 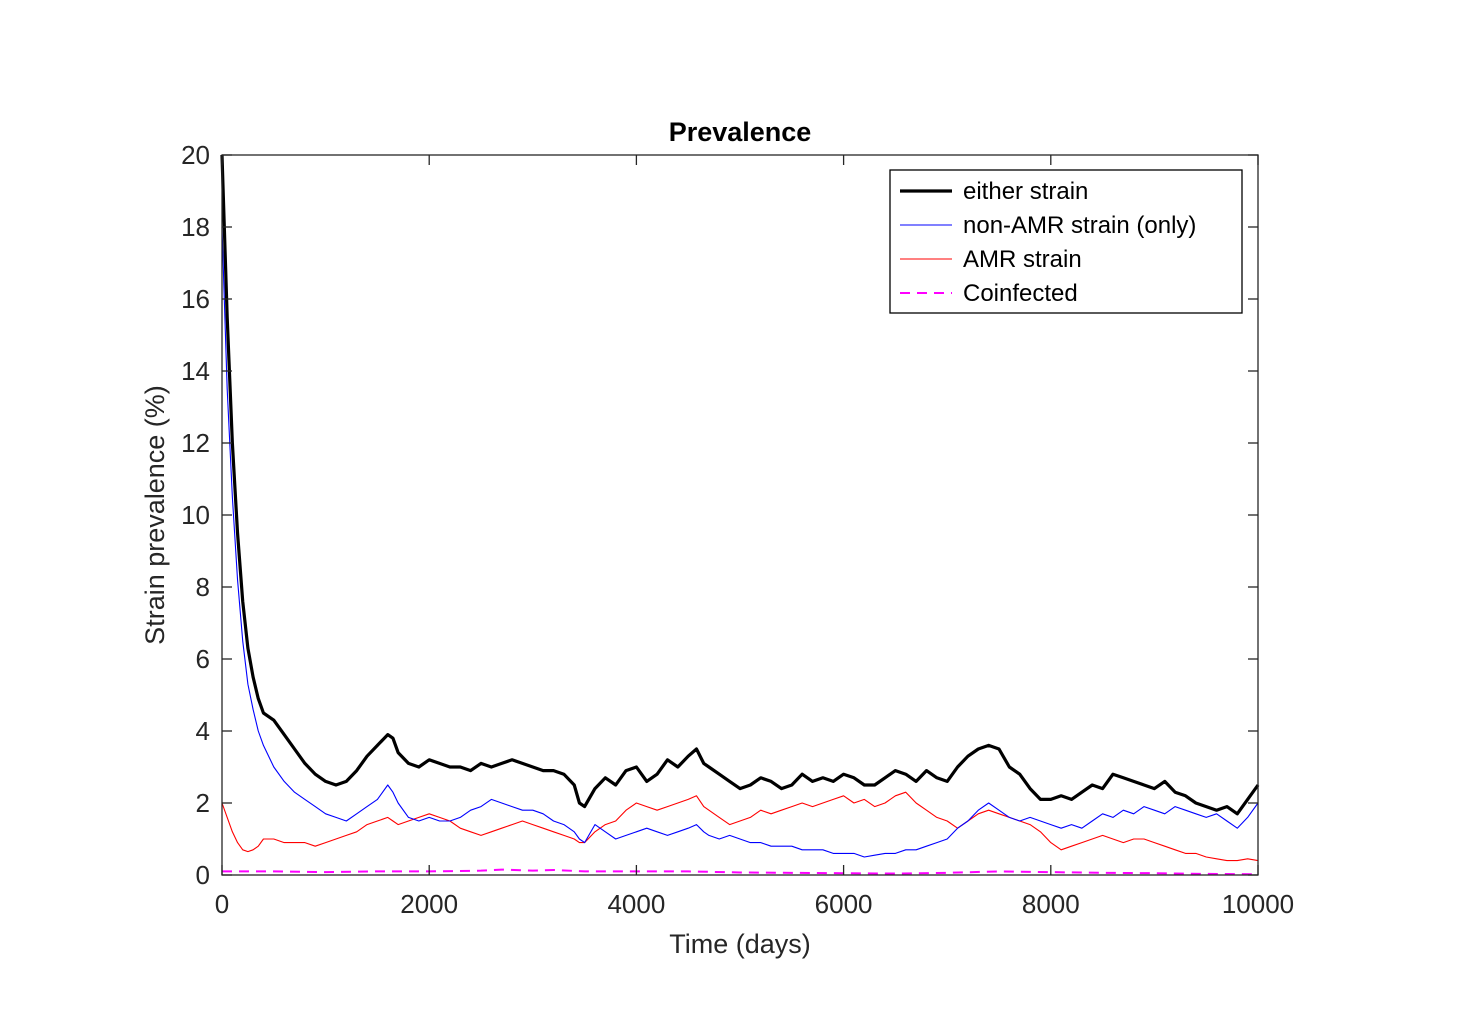 I want to click on x-tick-label: 6000, so click(x=844, y=904).